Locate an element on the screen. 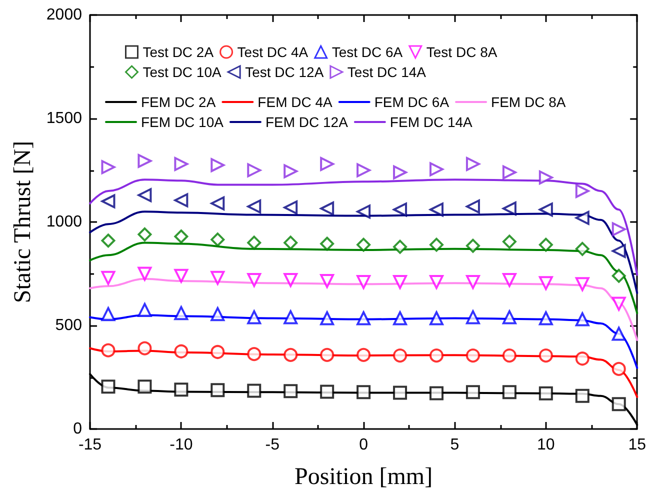 The width and height of the screenshot is (649, 499). legend-label: Test DC 2A is located at coordinates (178, 52).